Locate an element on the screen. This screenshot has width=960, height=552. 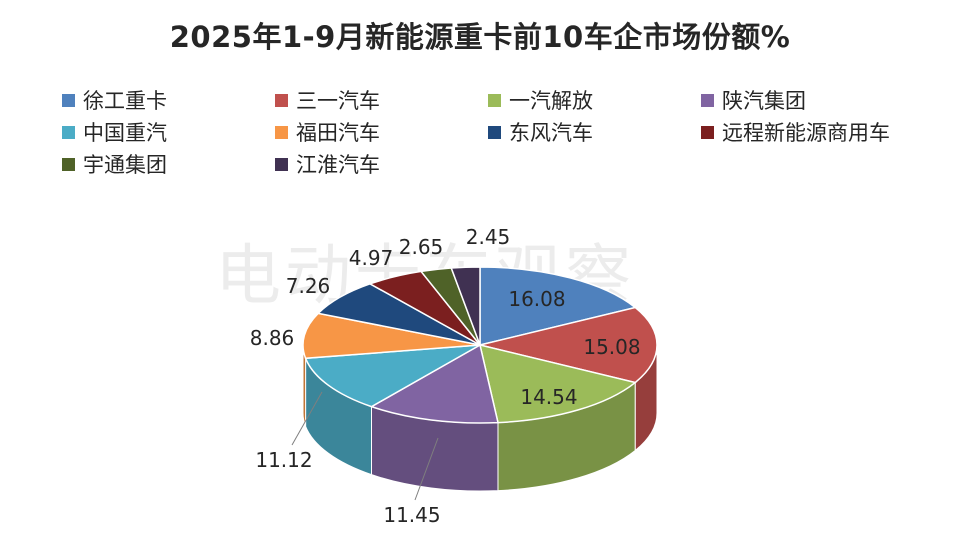
data-label: 11.12 is located at coordinates (283, 460).